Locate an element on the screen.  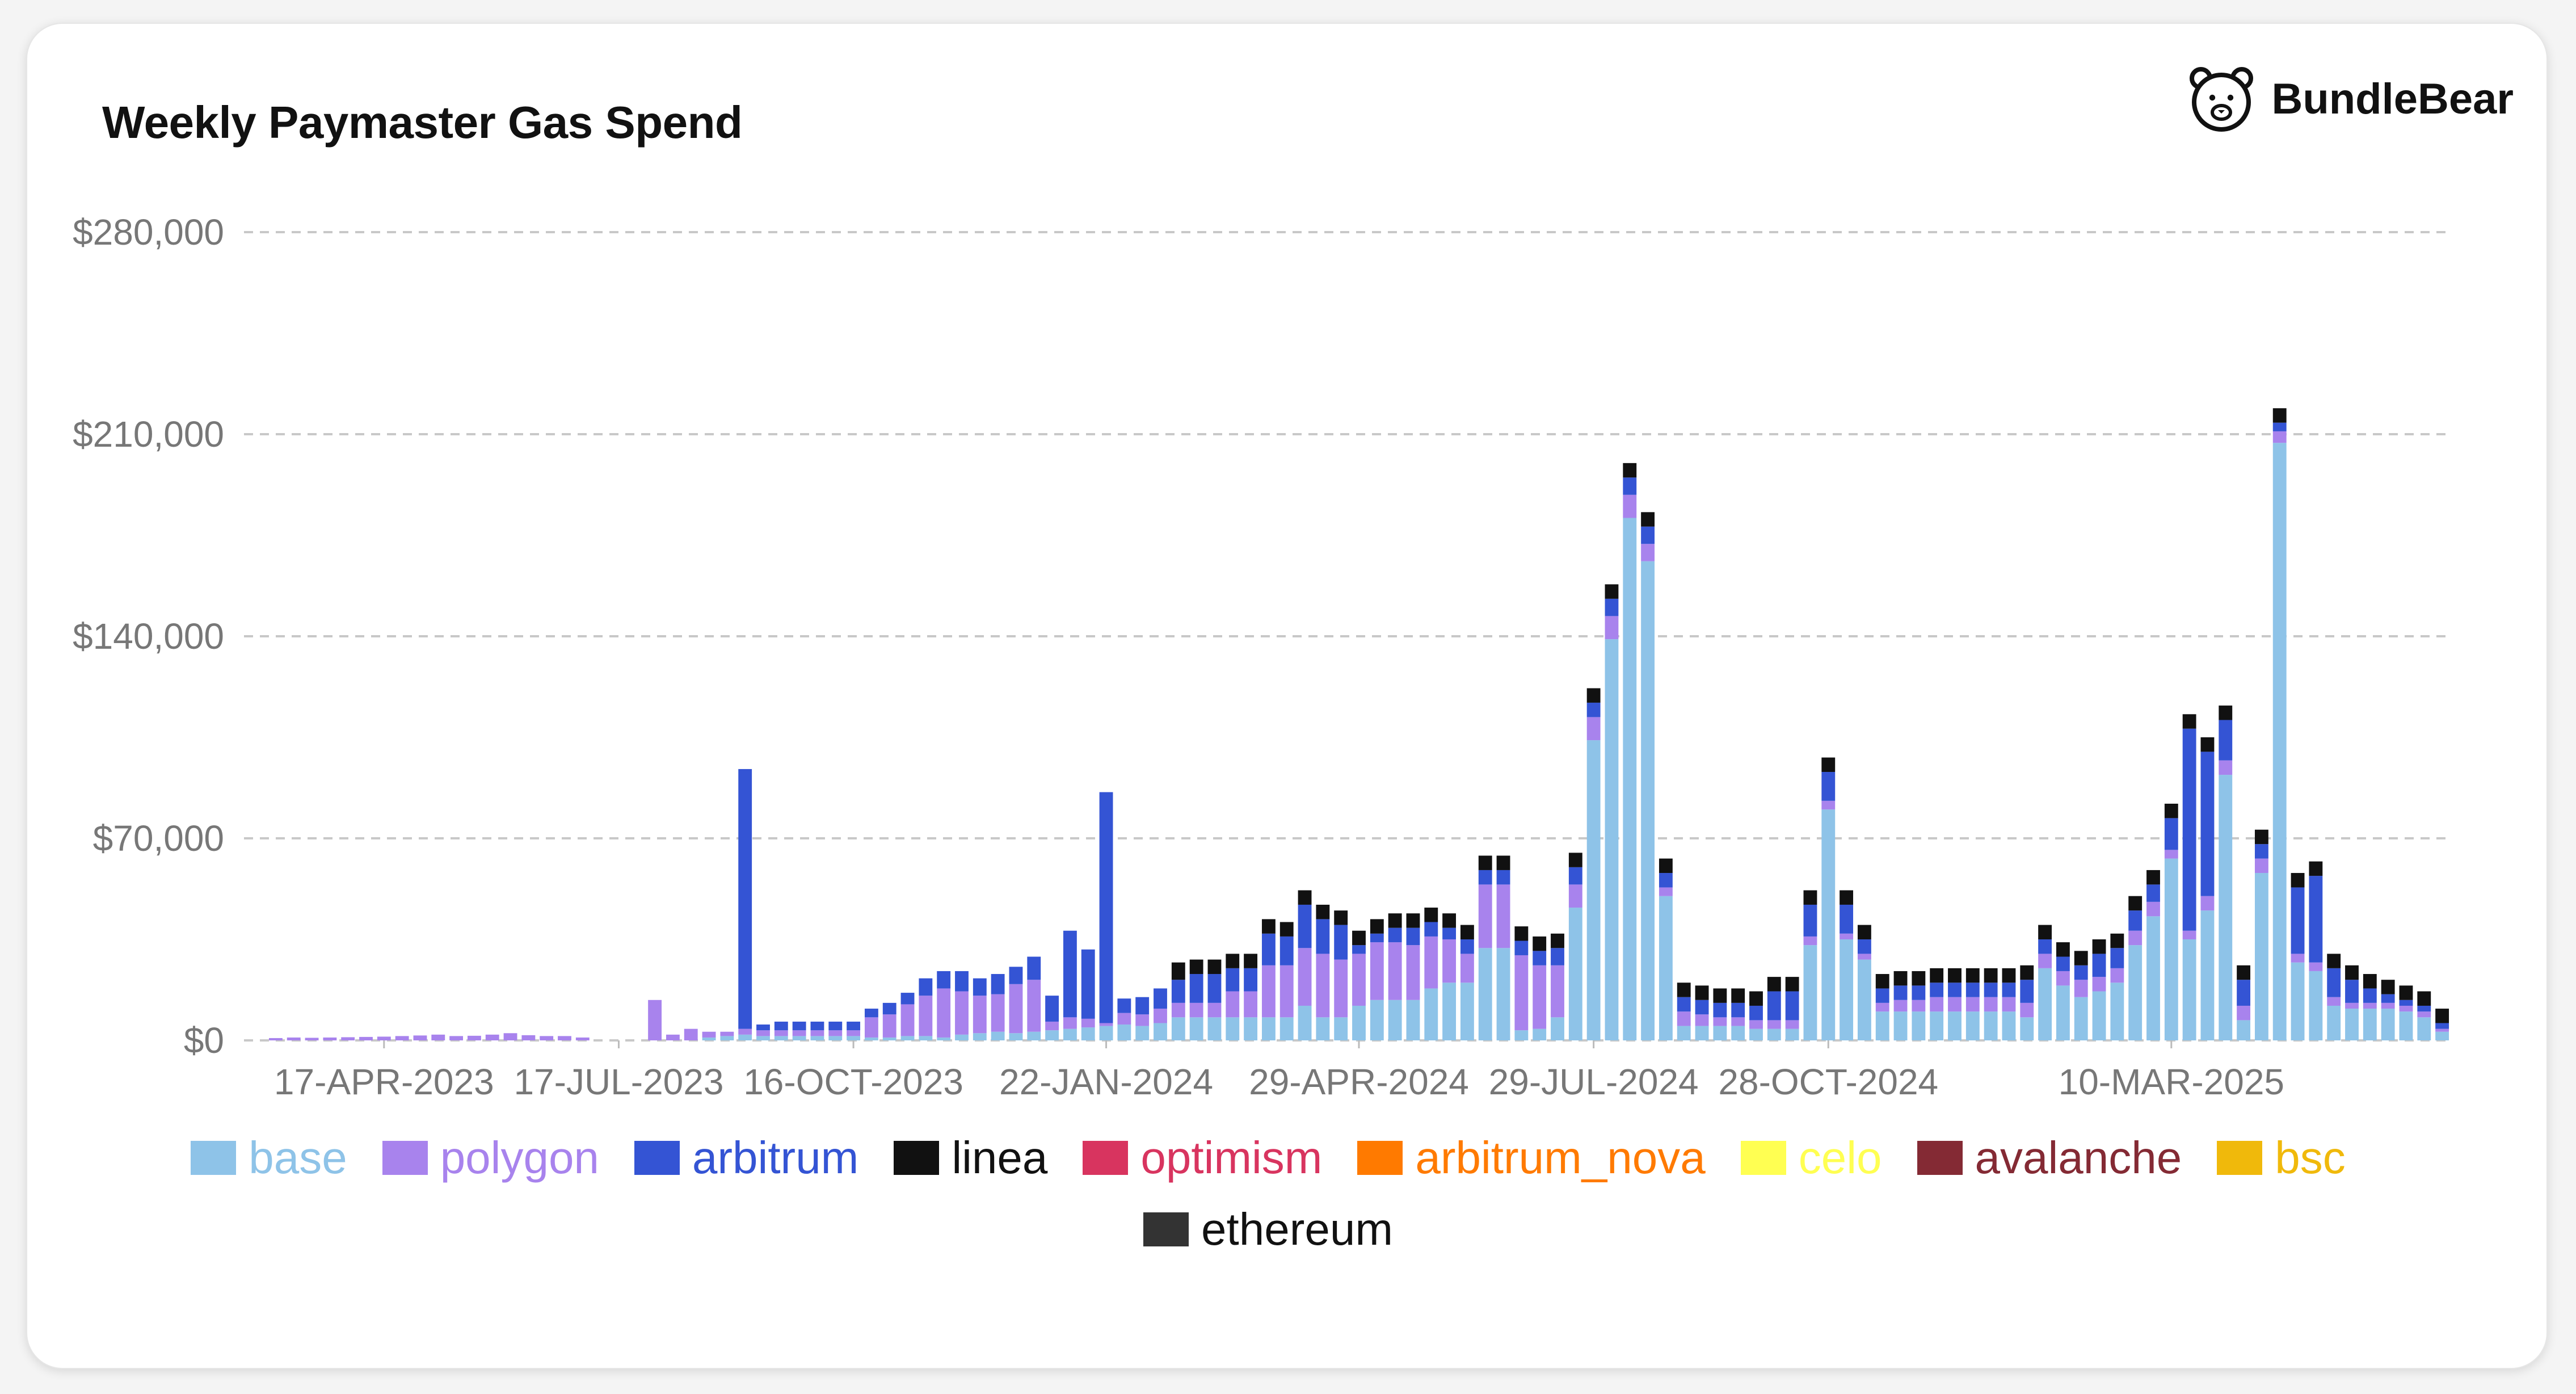
legend-item-ethereum: ethereum is located at coordinates (1268, 1229).